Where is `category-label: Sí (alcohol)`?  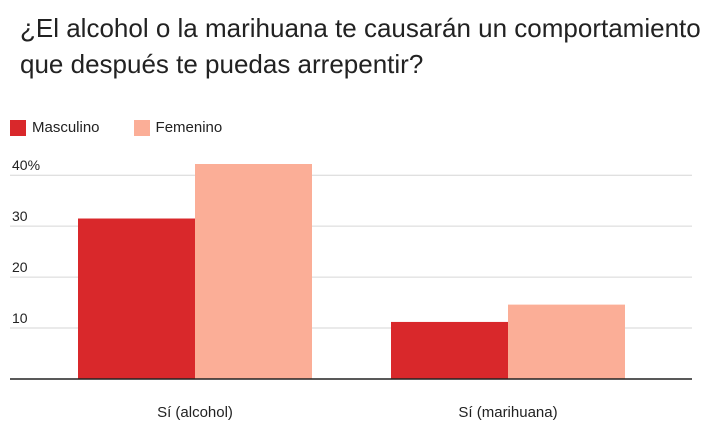 category-label: Sí (alcohol) is located at coordinates (195, 412).